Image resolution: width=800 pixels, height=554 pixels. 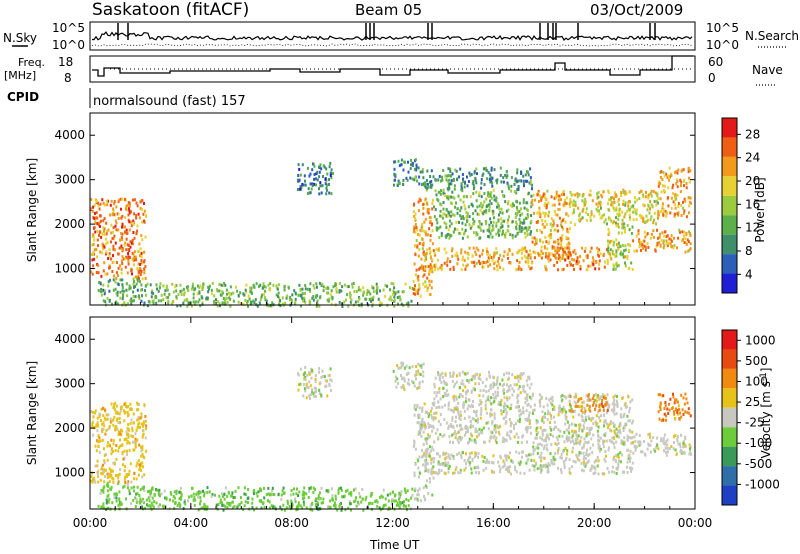 I want to click on colorbar-swatch, so click(x=729, y=225).